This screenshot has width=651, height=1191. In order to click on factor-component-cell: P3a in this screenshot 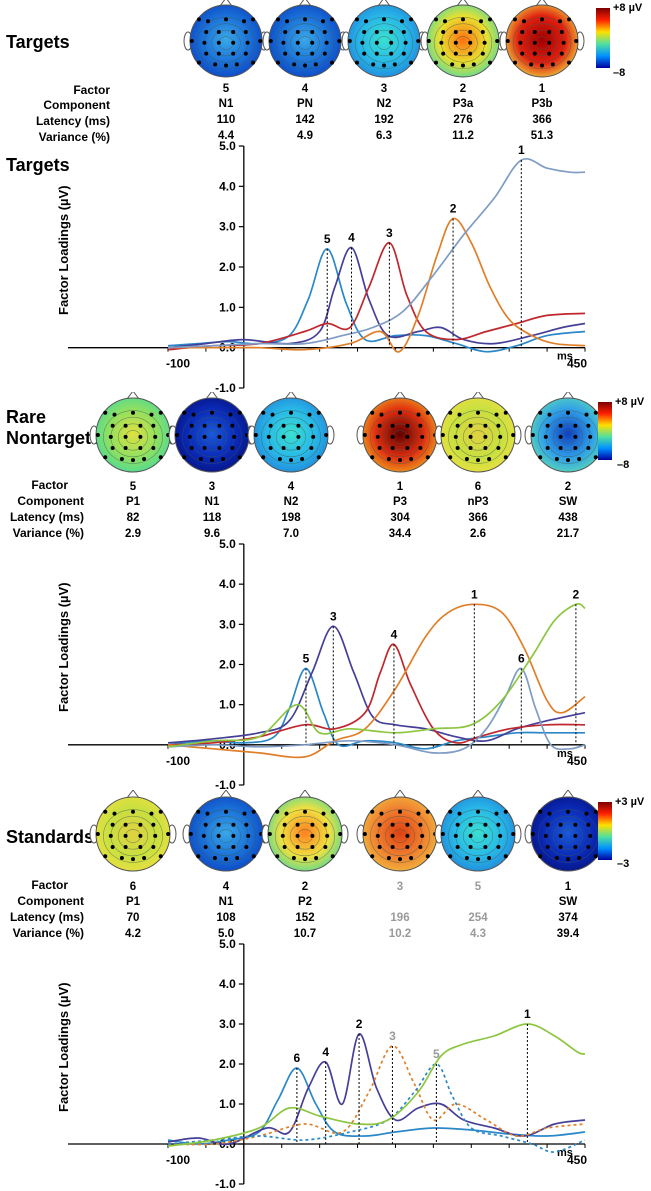, I will do `click(463, 104)`.